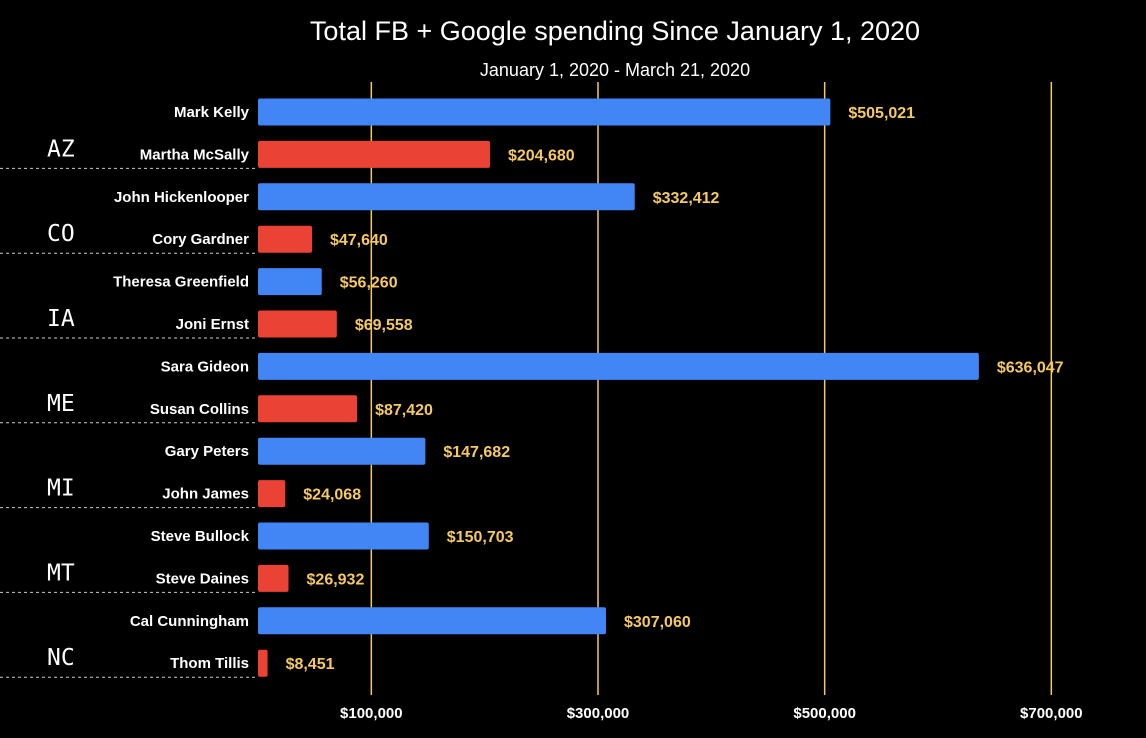 The height and width of the screenshot is (738, 1146). What do you see at coordinates (263, 663) in the screenshot?
I see `bar-thom-tillis` at bounding box center [263, 663].